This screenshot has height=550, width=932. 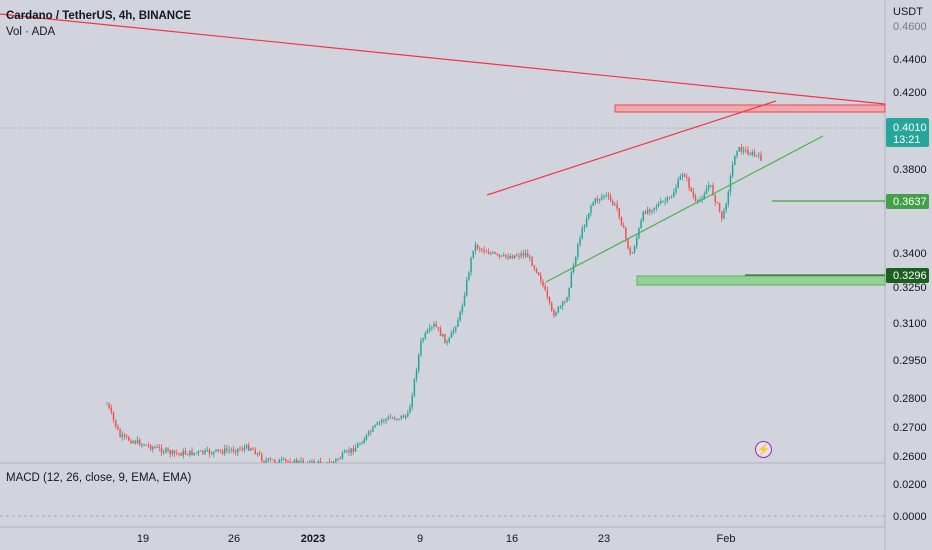 What do you see at coordinates (910, 254) in the screenshot?
I see `price-tick: 0.3400` at bounding box center [910, 254].